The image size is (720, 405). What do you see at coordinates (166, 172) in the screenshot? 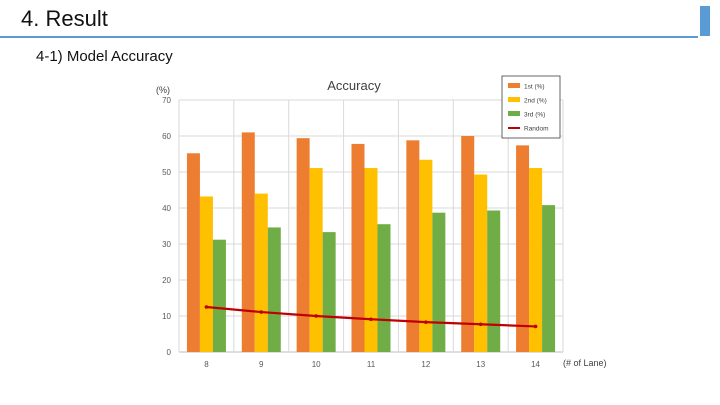
I see `y-tick-label: 50` at bounding box center [166, 172].